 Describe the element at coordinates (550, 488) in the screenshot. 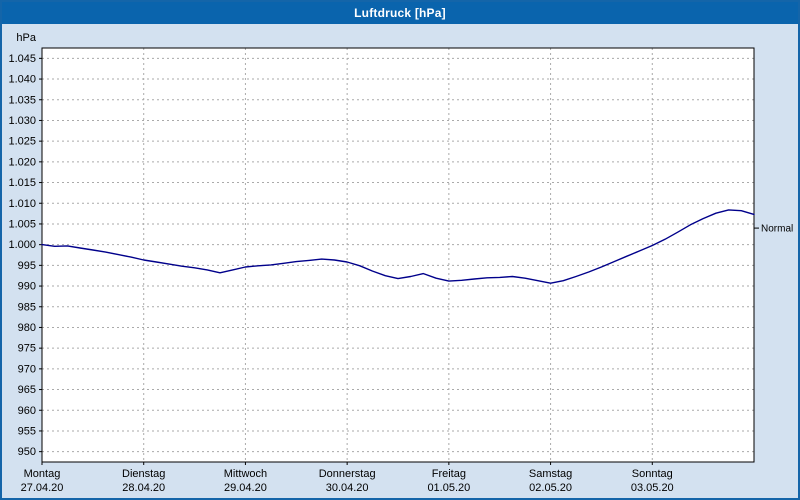

I see `svg-text: 02.05.20` at that location.